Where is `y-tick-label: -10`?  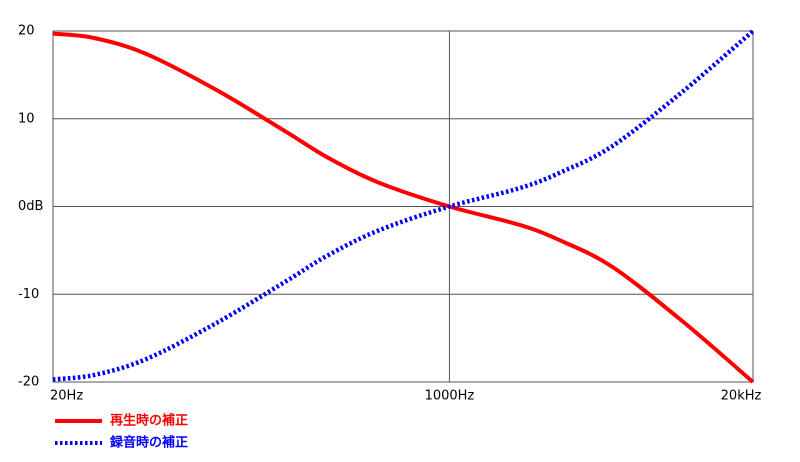 y-tick-label: -10 is located at coordinates (28, 294).